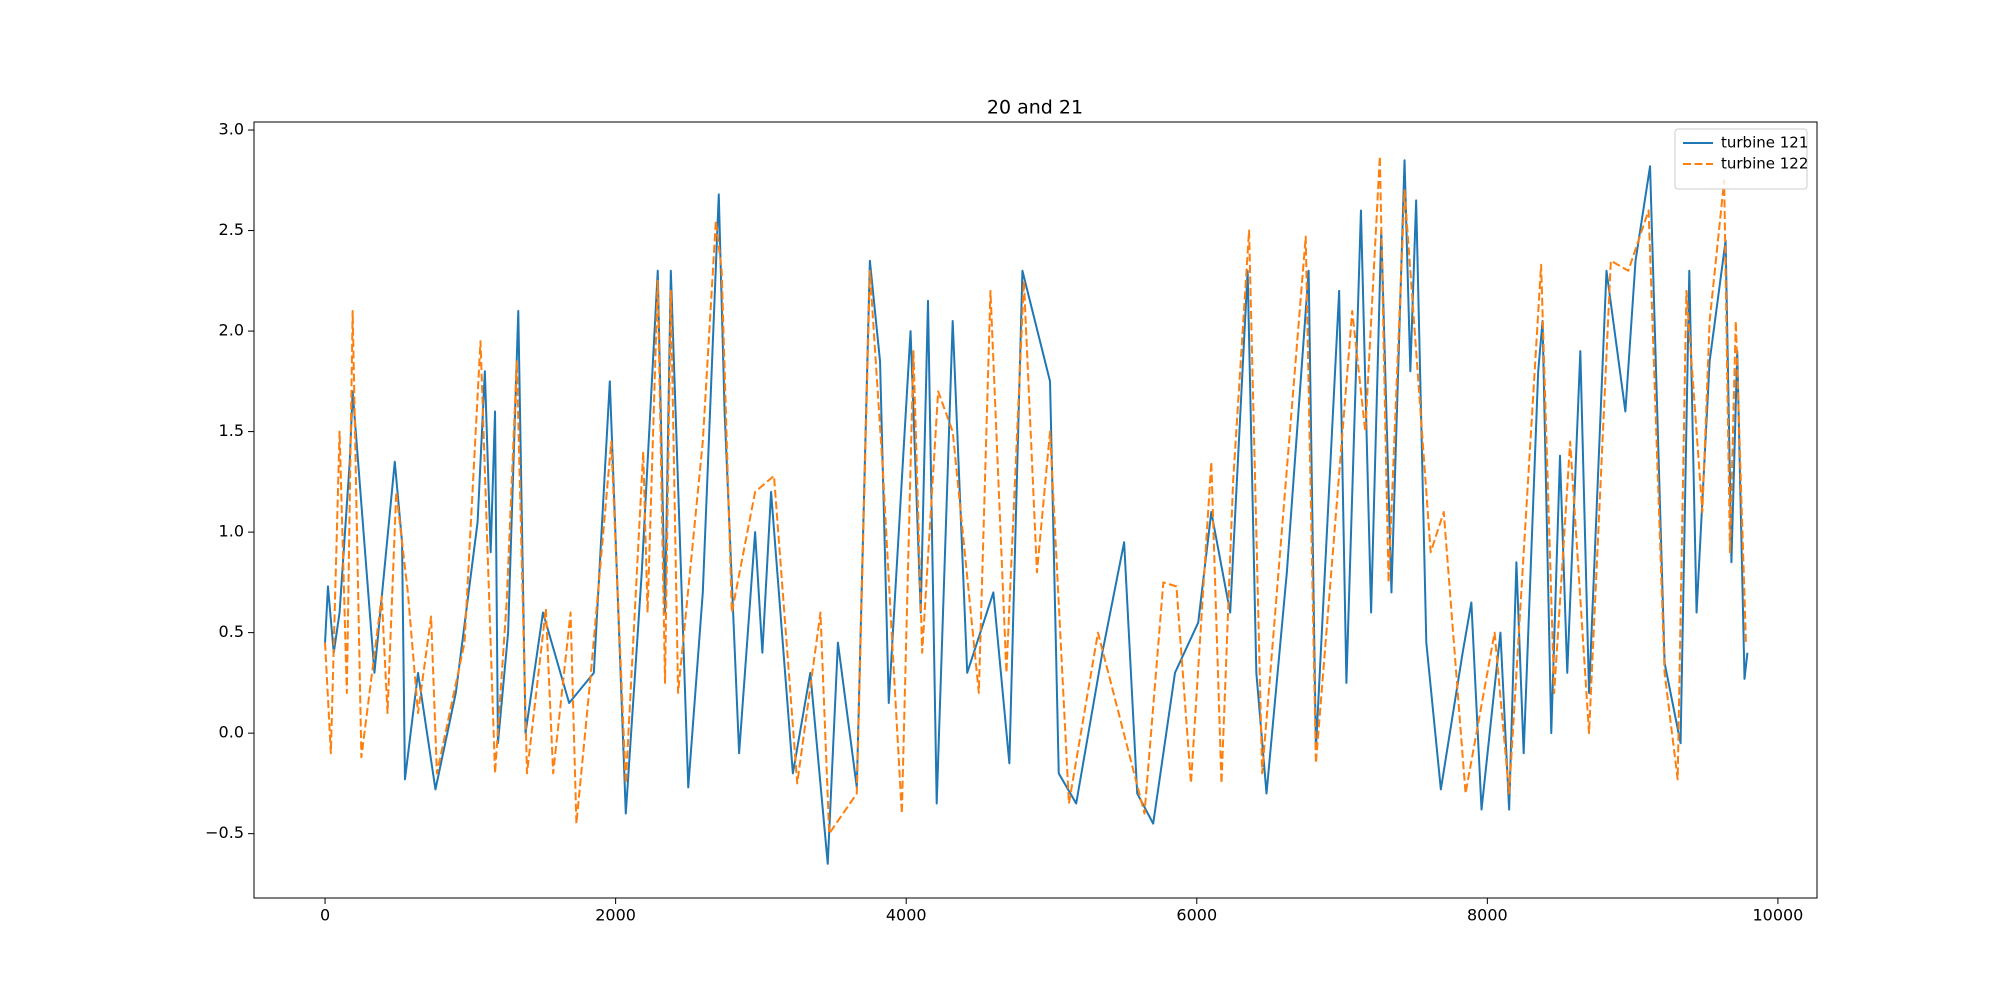 Image resolution: width=2000 pixels, height=1004 pixels. I want to click on x-tick-label: 0, so click(325, 915).